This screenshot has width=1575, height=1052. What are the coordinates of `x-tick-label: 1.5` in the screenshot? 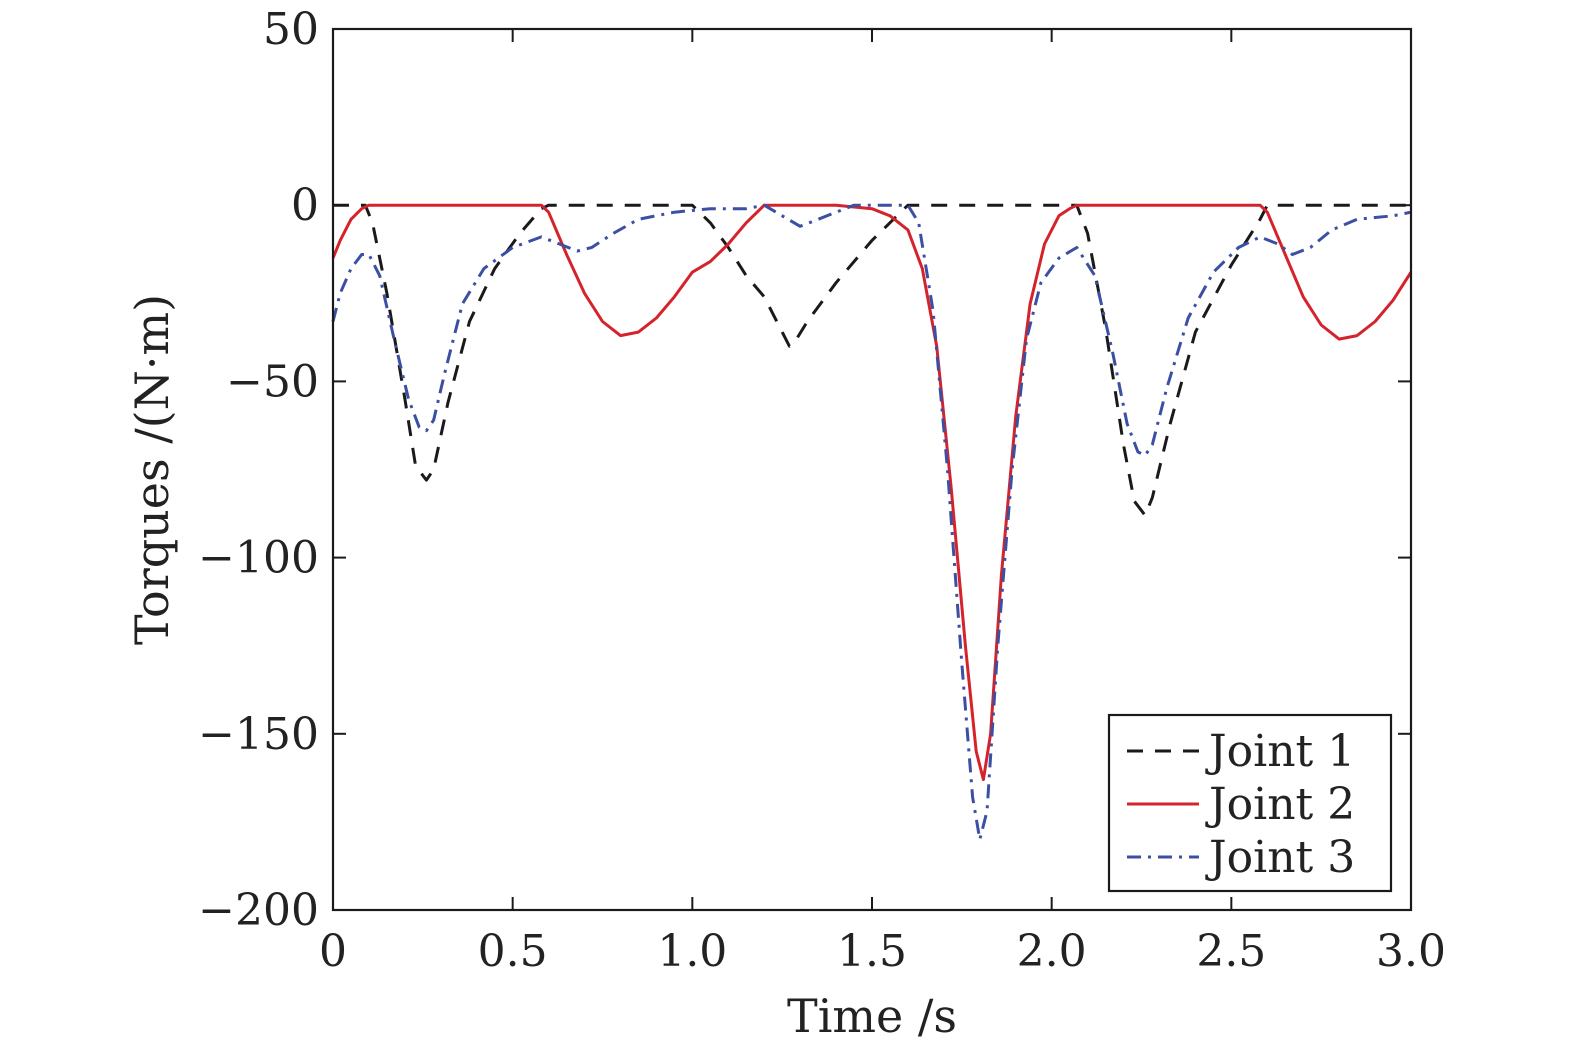 It's located at (872, 951).